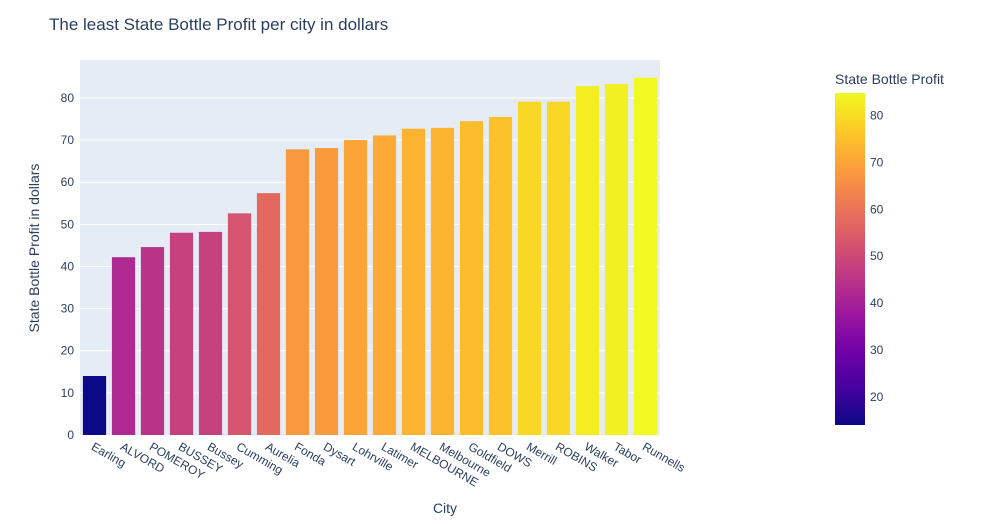  What do you see at coordinates (68, 309) in the screenshot?
I see `y-tick-label: 30` at bounding box center [68, 309].